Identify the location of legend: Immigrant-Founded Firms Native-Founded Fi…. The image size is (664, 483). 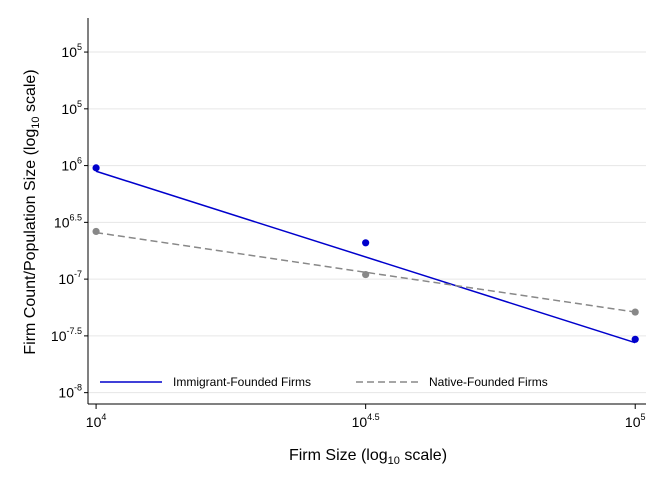
(324, 382).